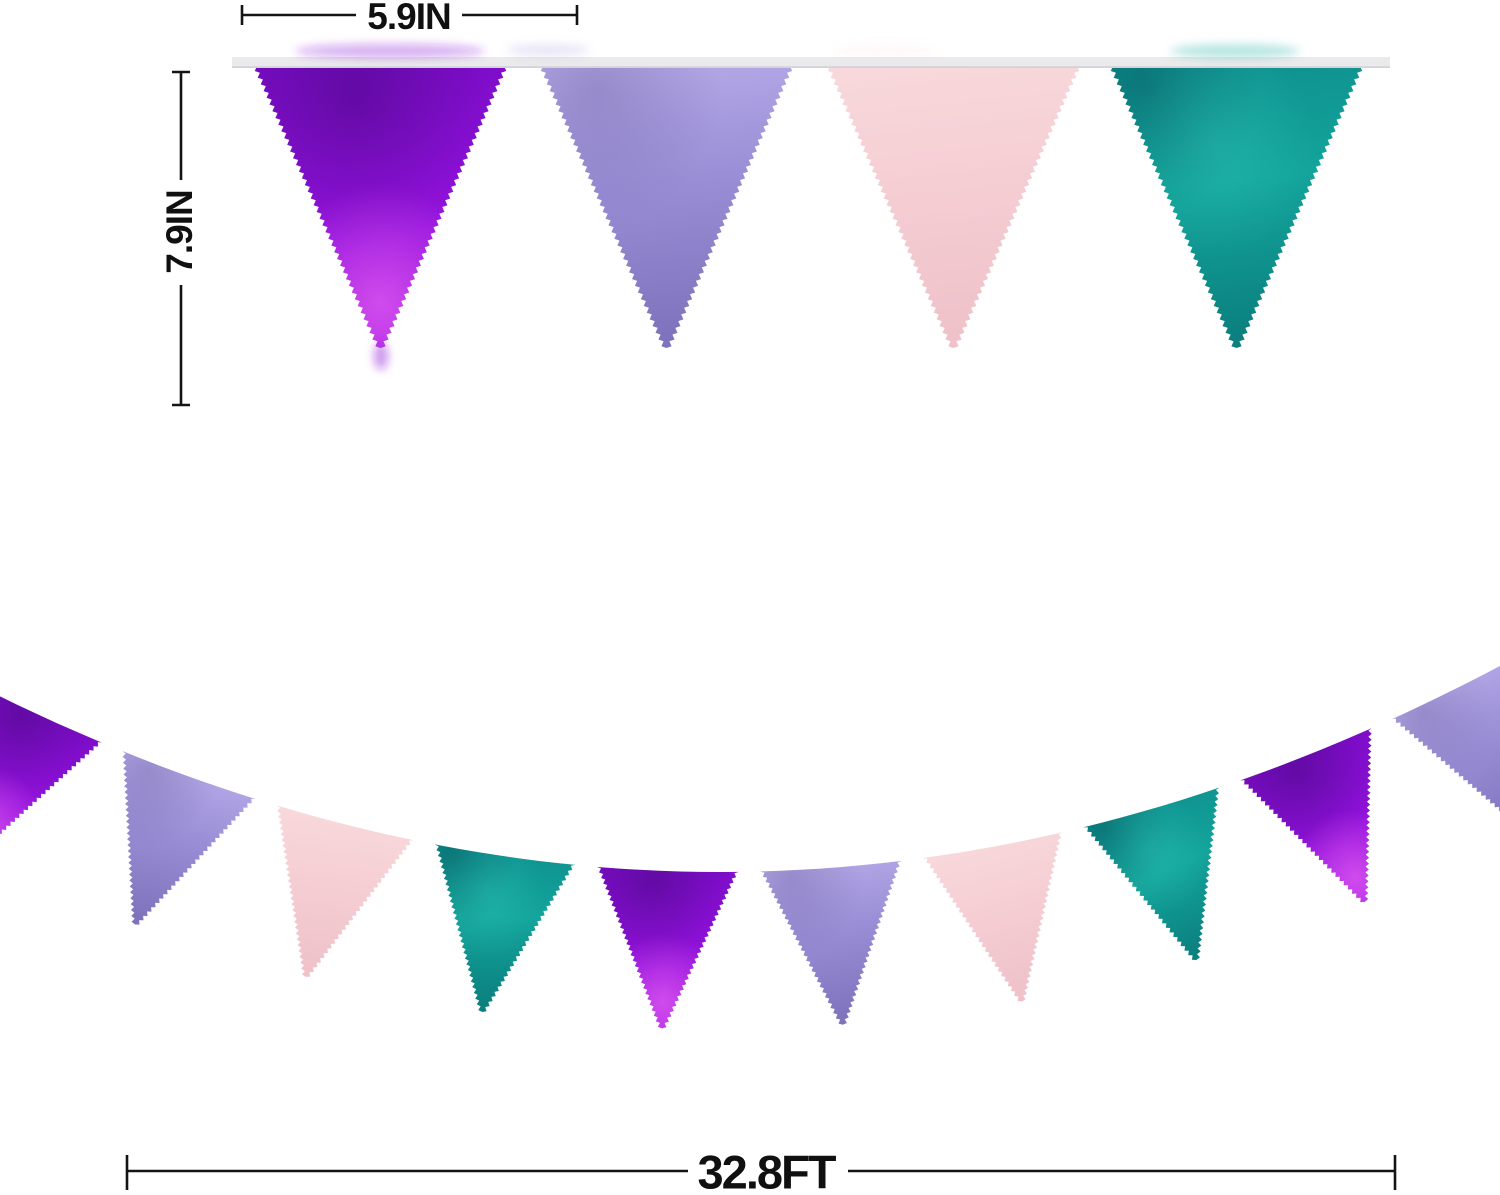 This screenshot has width=1500, height=1195. What do you see at coordinates (767, 1170) in the screenshot?
I see `length-dimension-label: 32.8FT` at bounding box center [767, 1170].